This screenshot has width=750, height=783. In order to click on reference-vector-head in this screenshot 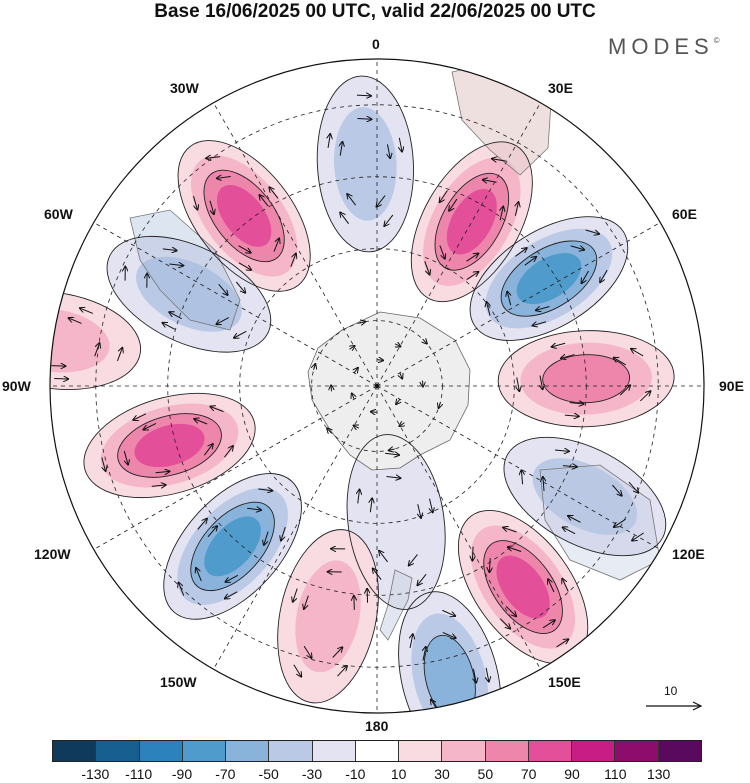, I will do `click(697, 706)`.